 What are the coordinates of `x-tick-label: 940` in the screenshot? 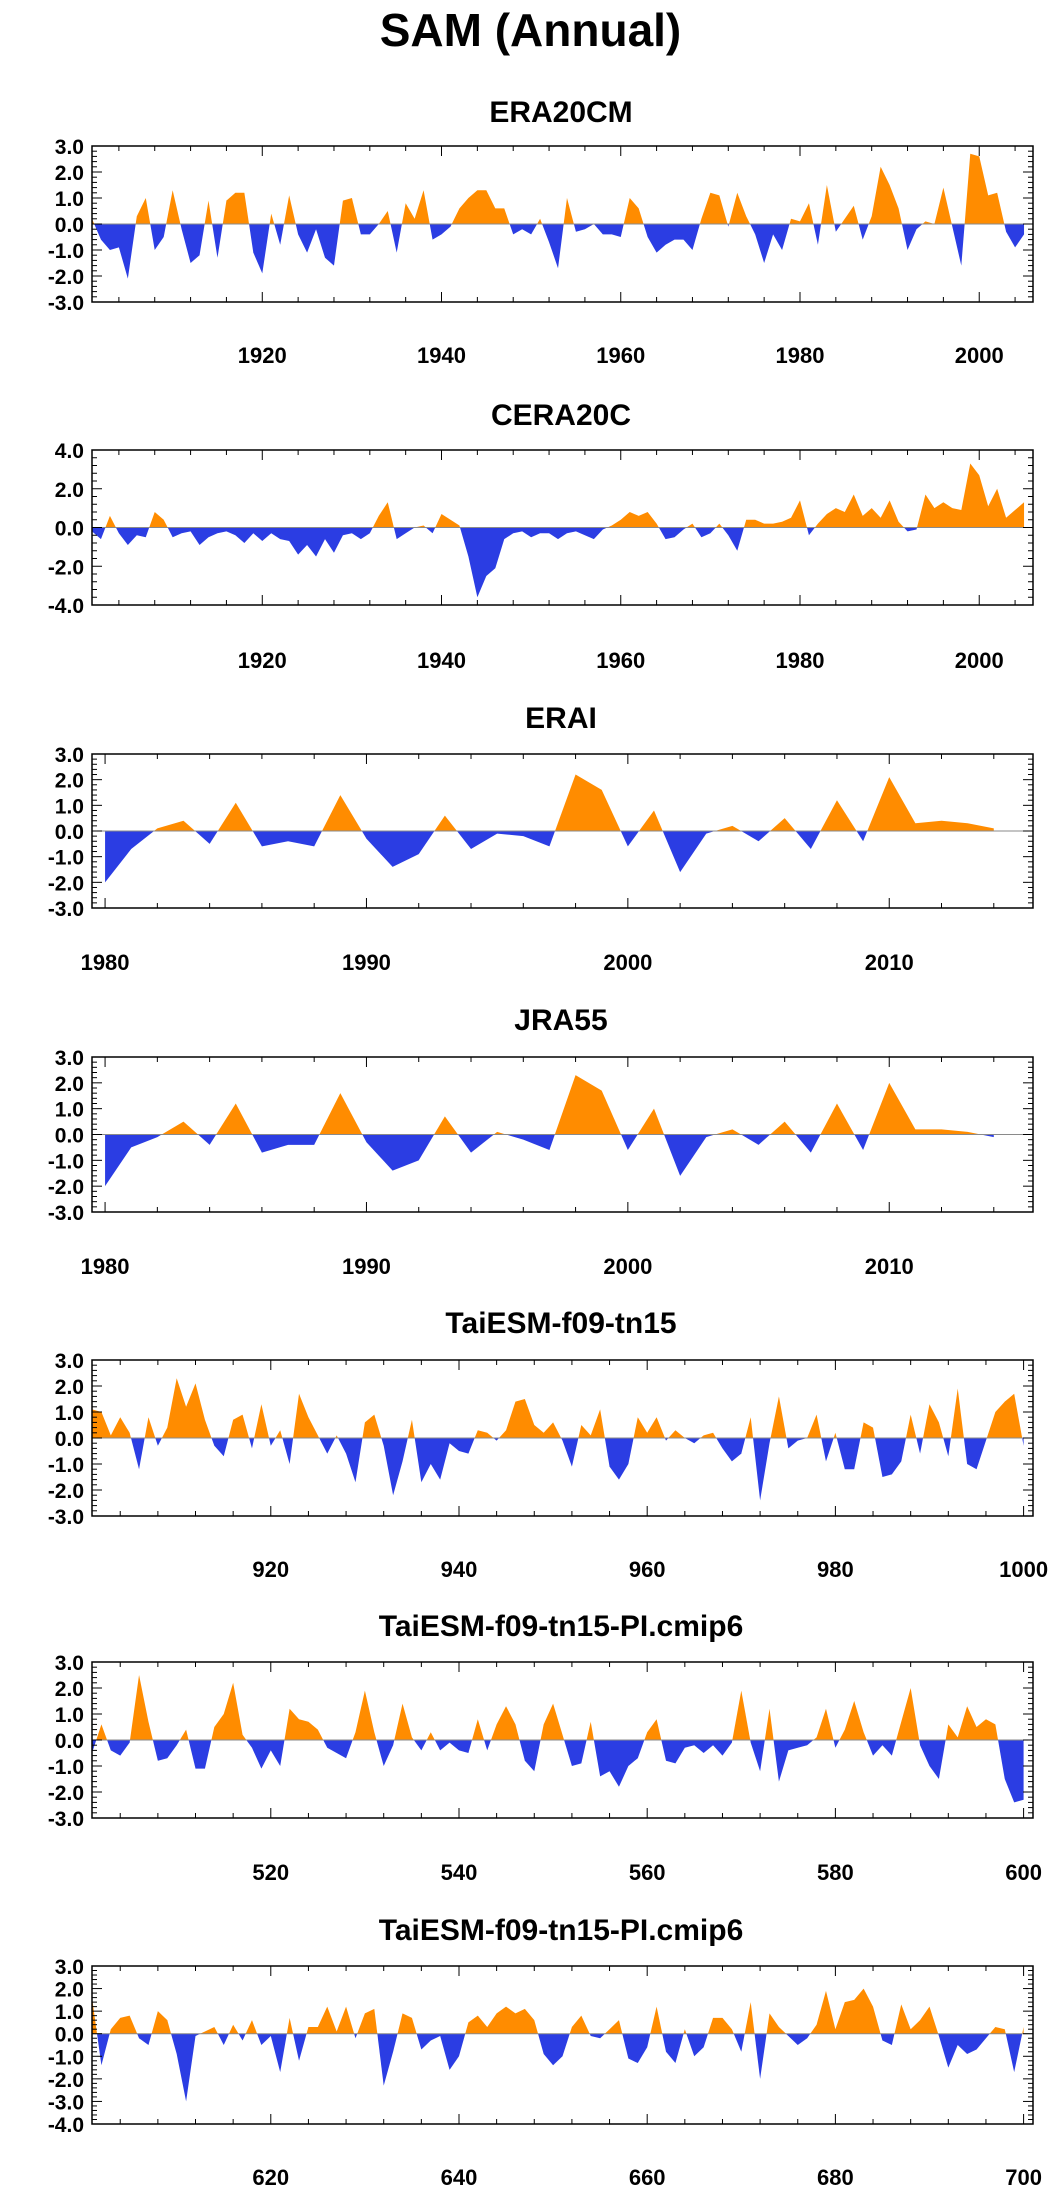 It's located at (459, 1569).